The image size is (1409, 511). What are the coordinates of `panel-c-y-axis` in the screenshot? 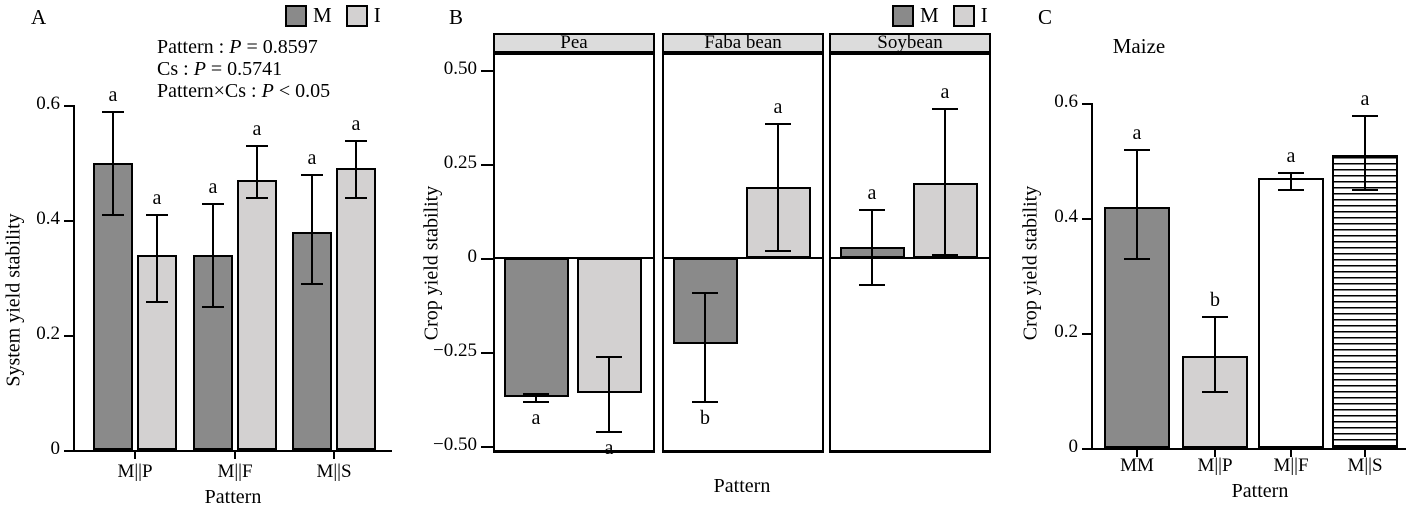 It's located at (1092, 276).